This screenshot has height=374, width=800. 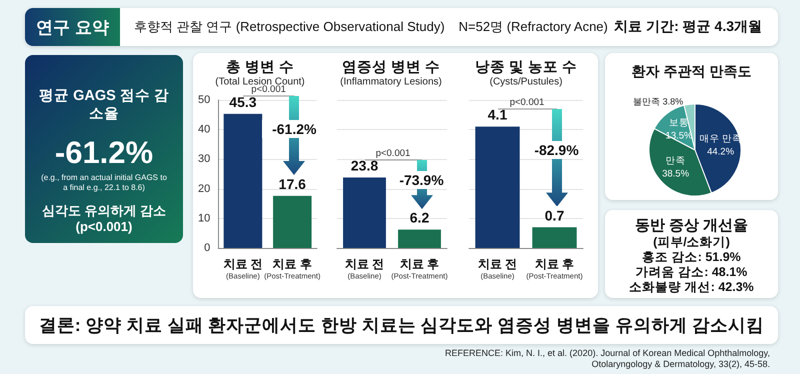 What do you see at coordinates (679, 123) in the screenshot?
I see `slice-label: 보통` at bounding box center [679, 123].